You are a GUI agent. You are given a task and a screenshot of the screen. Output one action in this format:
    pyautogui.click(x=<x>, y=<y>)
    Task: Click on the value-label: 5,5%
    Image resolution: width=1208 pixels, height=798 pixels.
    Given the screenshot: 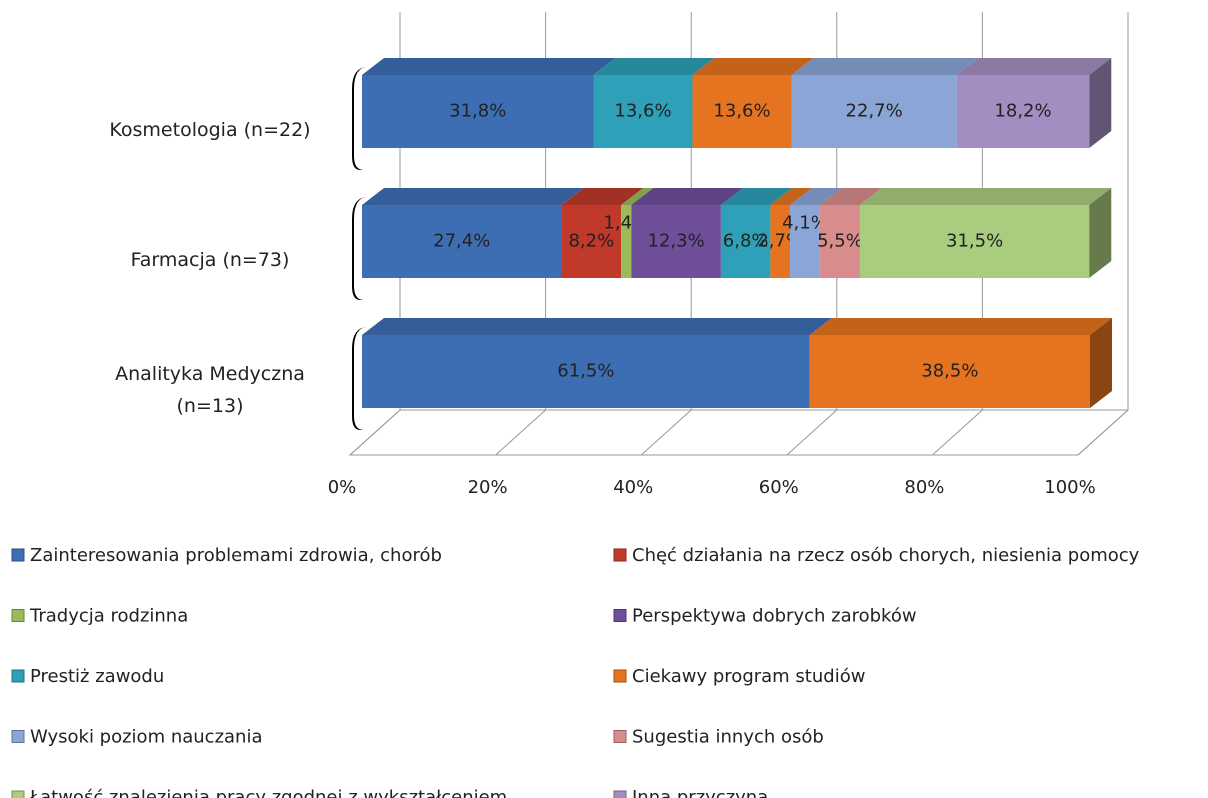 What is the action you would take?
    pyautogui.click(x=840, y=241)
    